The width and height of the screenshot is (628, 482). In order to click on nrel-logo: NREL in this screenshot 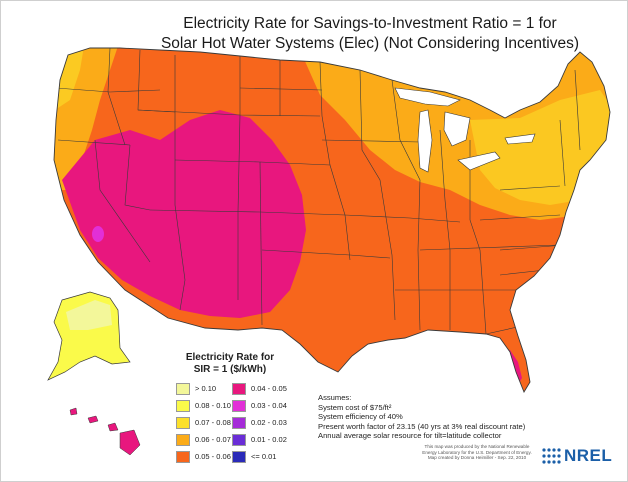, I will do `click(576, 456)`.